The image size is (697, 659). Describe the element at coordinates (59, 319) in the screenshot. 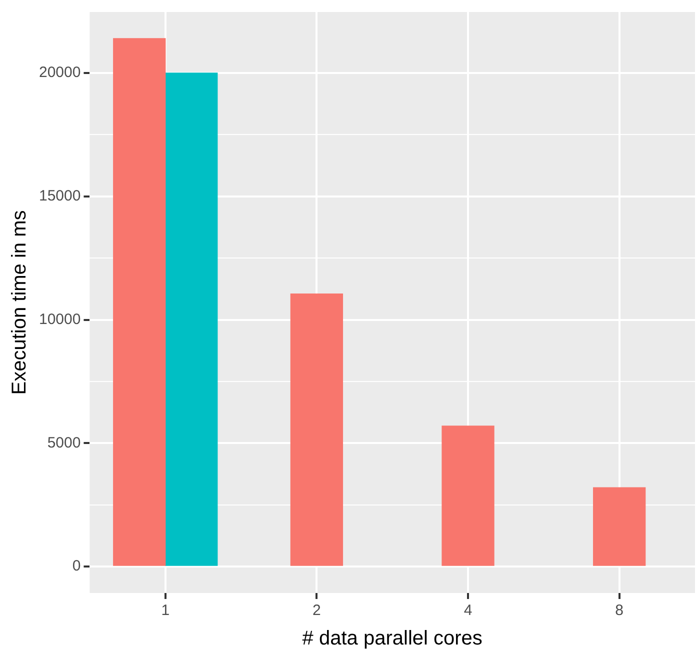

I see `y-tick-label: 10000` at that location.